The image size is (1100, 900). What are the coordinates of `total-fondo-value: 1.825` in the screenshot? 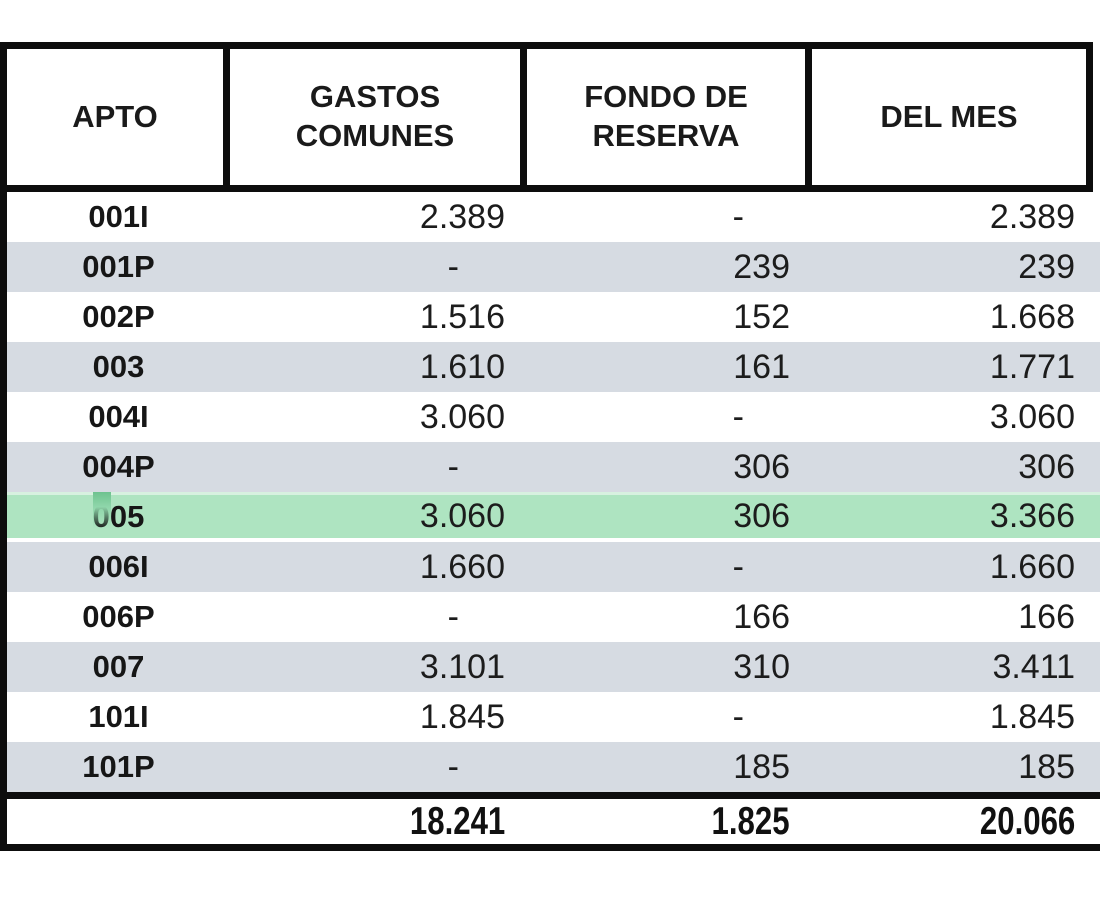 It's located at (750, 821).